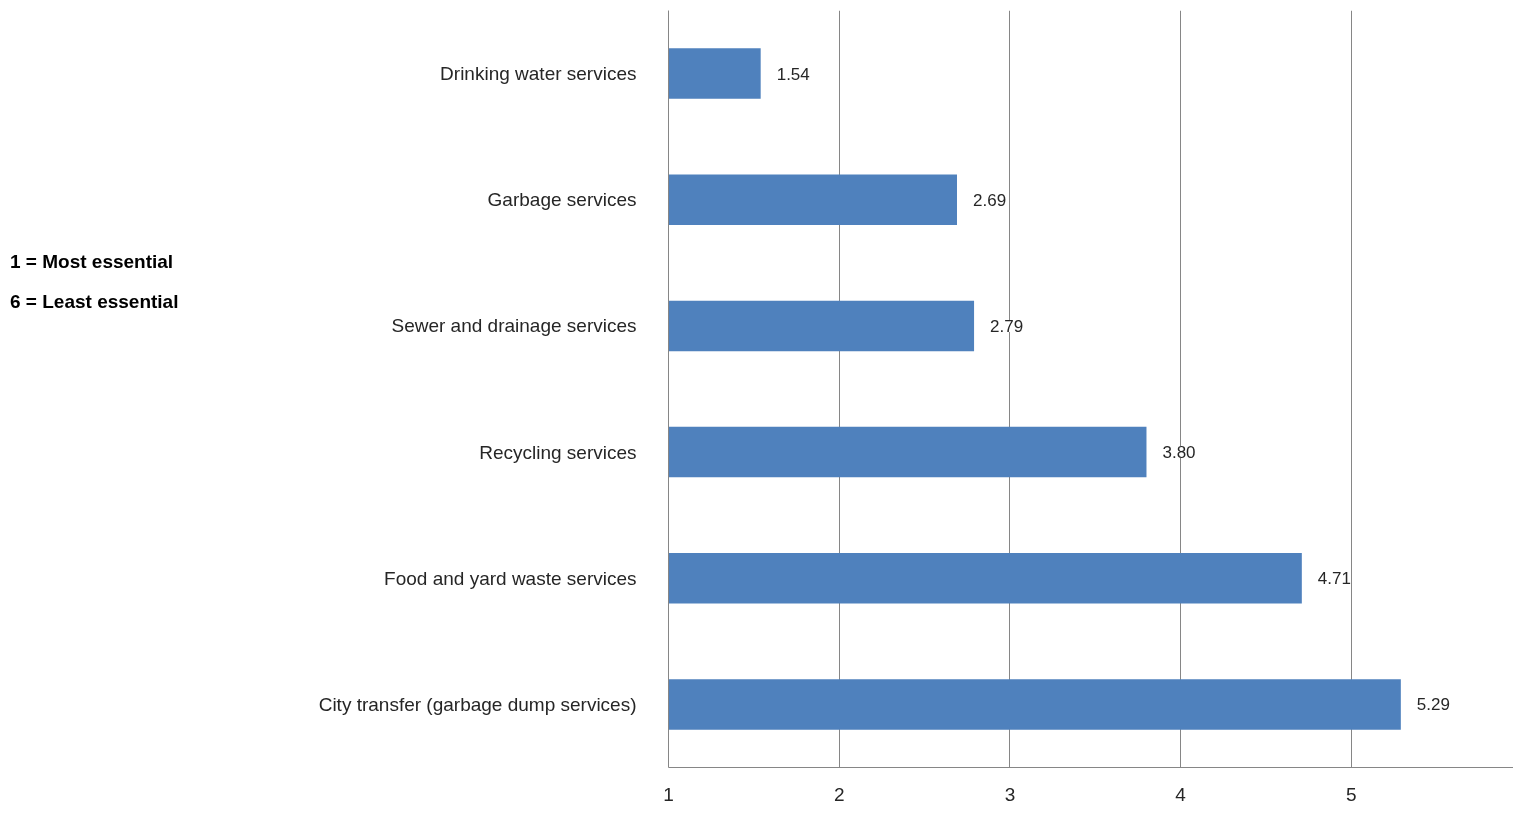 This screenshot has height=820, width=1513. What do you see at coordinates (1334, 579) in the screenshot?
I see `data-label: 4.71` at bounding box center [1334, 579].